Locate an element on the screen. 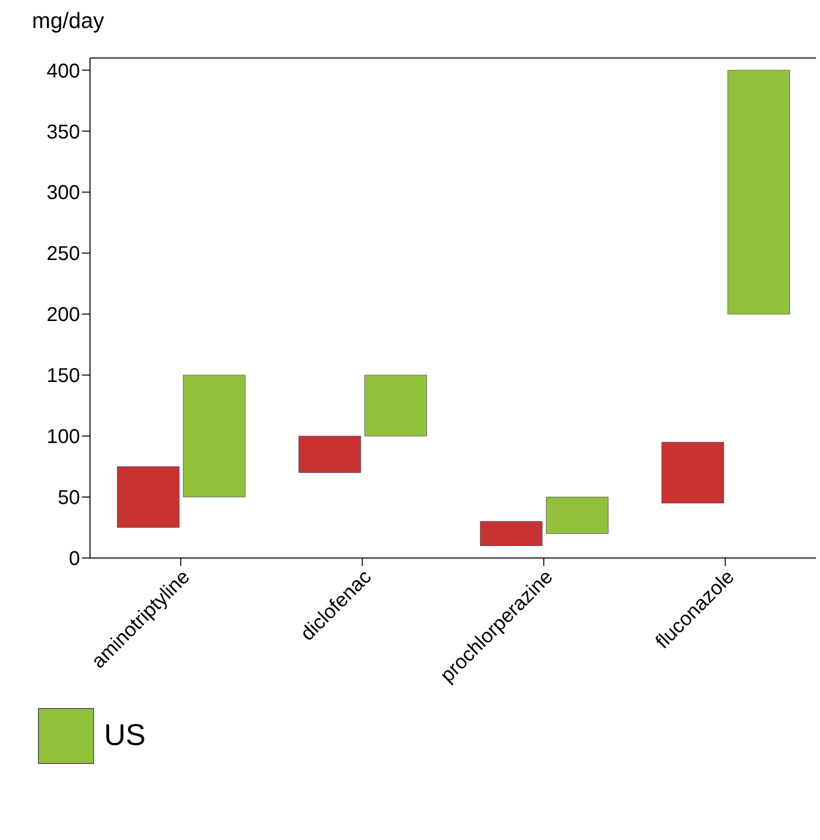 The width and height of the screenshot is (820, 840). y-tick-label: 0 is located at coordinates (74, 559).